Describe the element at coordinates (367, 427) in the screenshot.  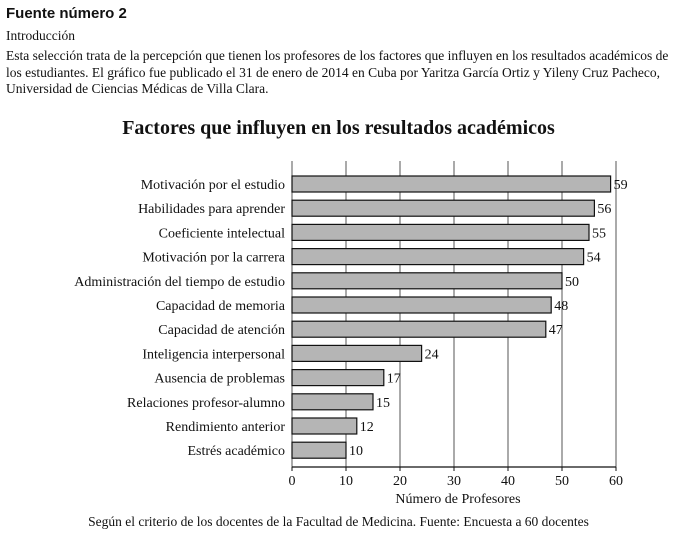
I see `value-label: 12` at that location.